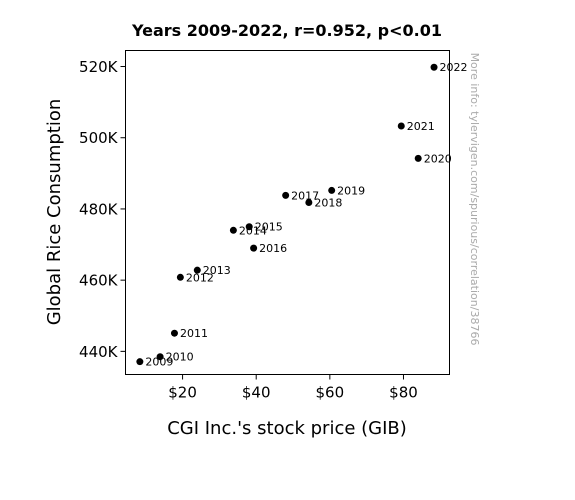  Describe the element at coordinates (200, 277) in the screenshot. I see `point-label-2012: 2012` at that location.